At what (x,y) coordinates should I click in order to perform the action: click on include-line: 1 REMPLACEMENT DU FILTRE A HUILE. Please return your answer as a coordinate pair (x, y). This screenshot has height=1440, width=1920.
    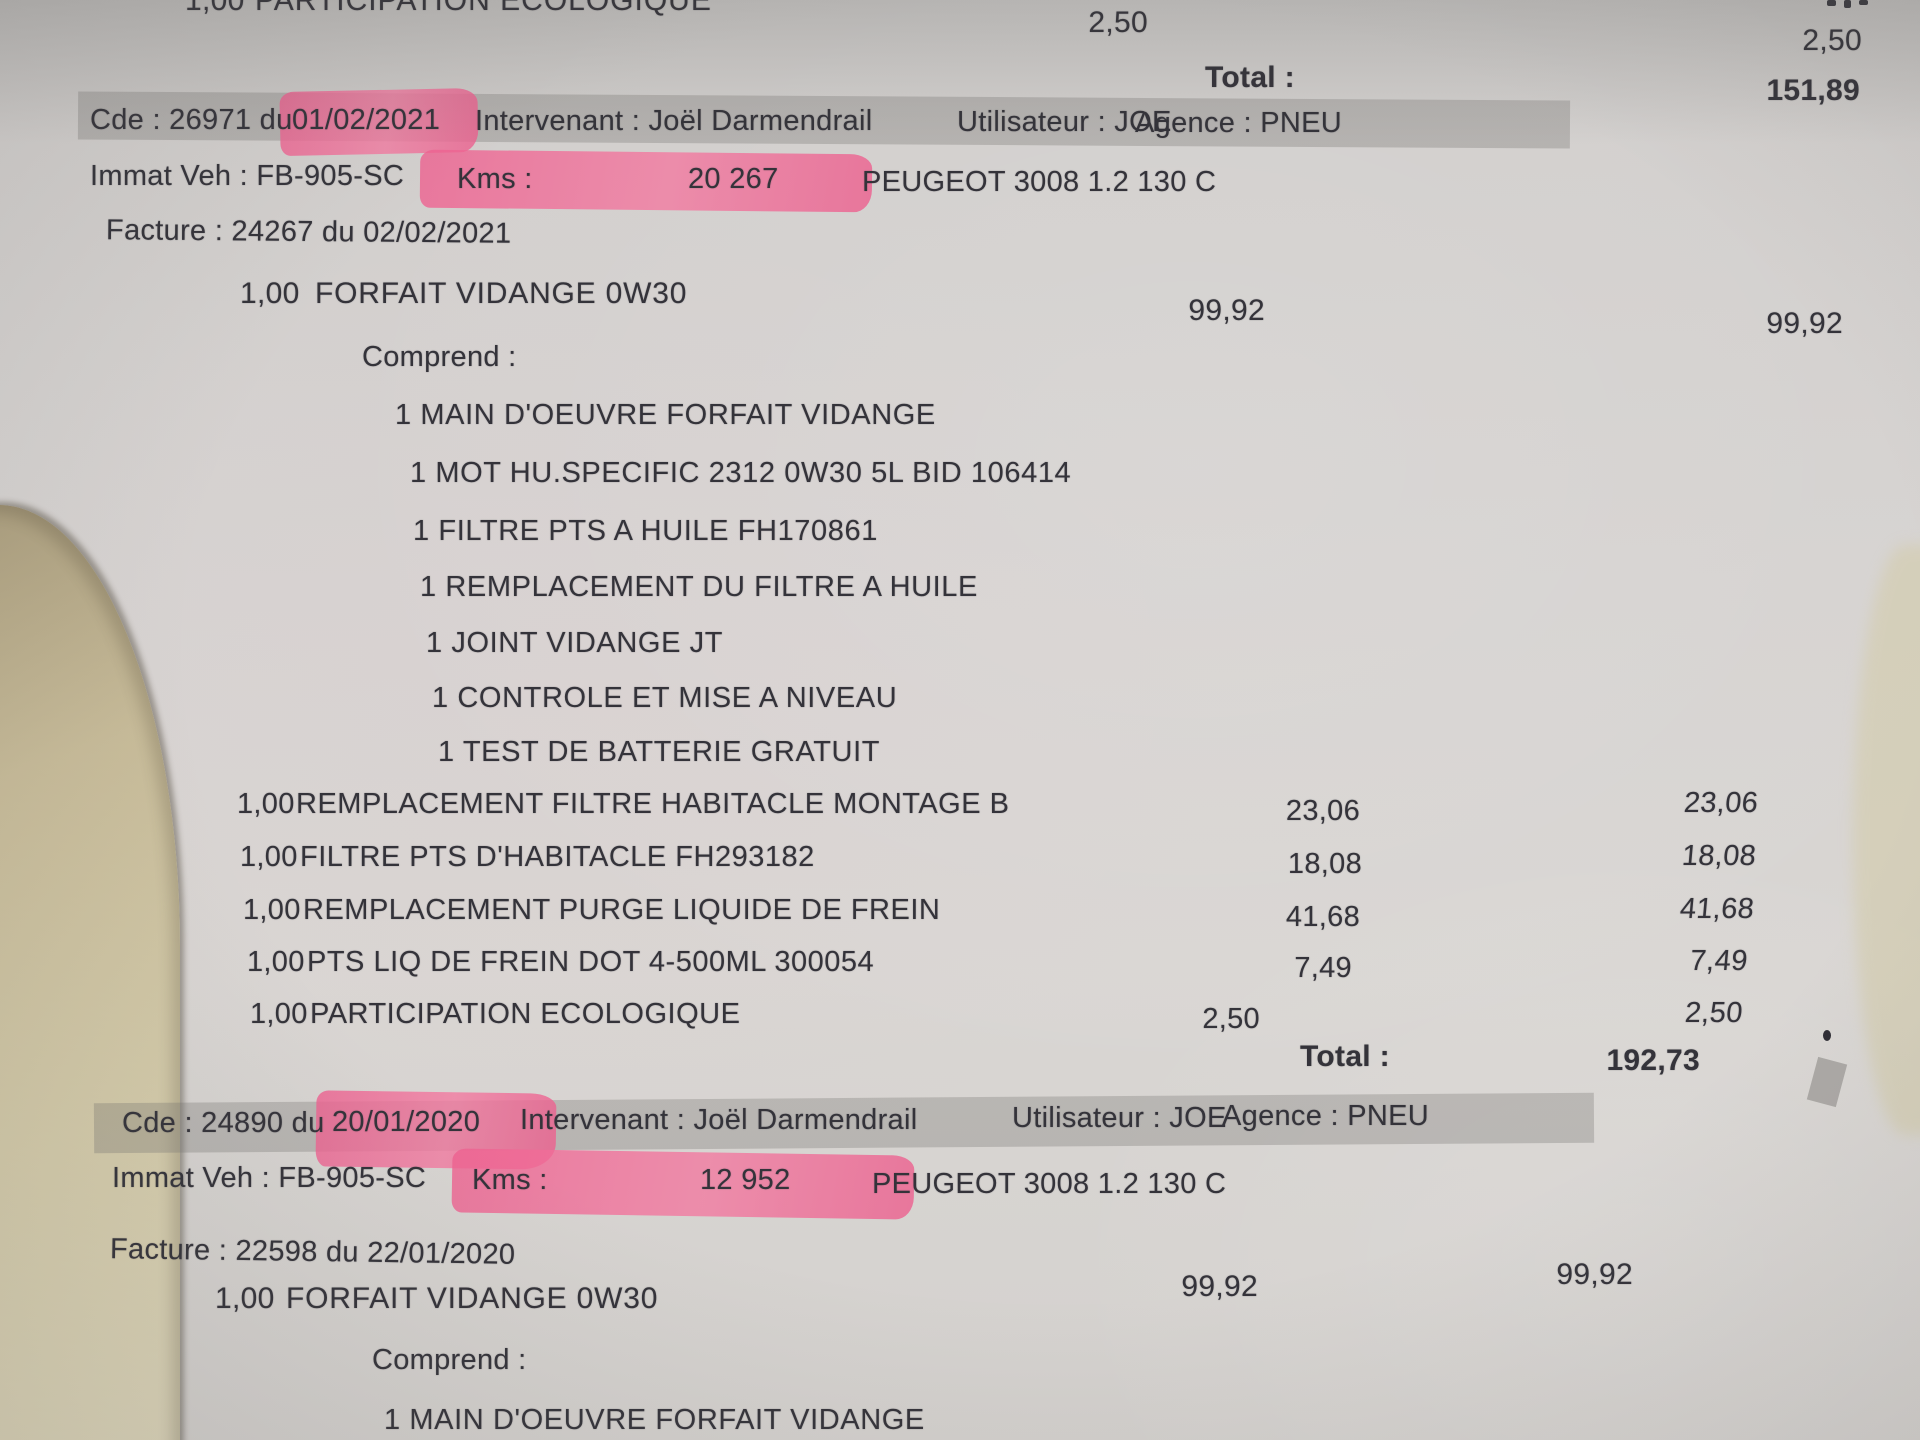
    Looking at the image, I should click on (699, 587).